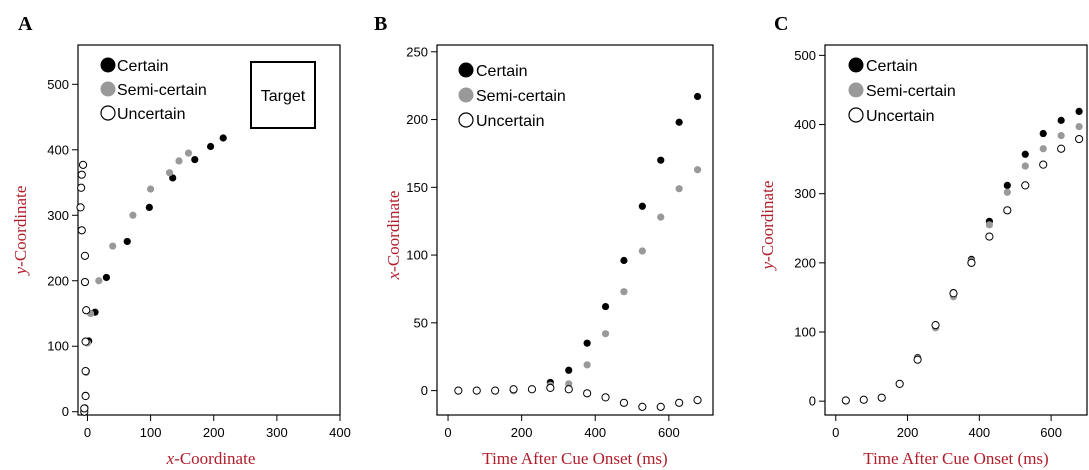  I want to click on y-tick-label: 100, so click(417, 255).